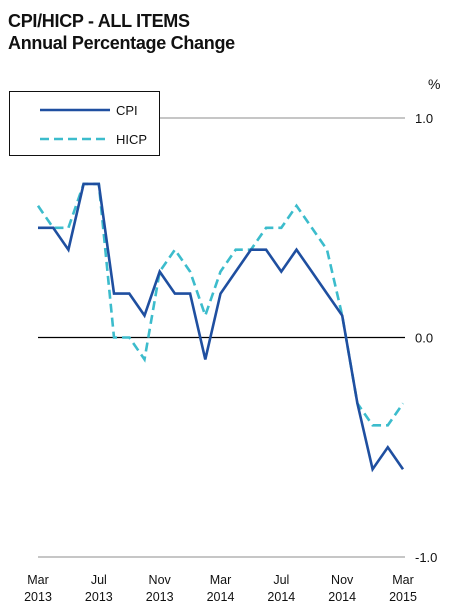  I want to click on y-tick-label: -1.0, so click(426, 557).